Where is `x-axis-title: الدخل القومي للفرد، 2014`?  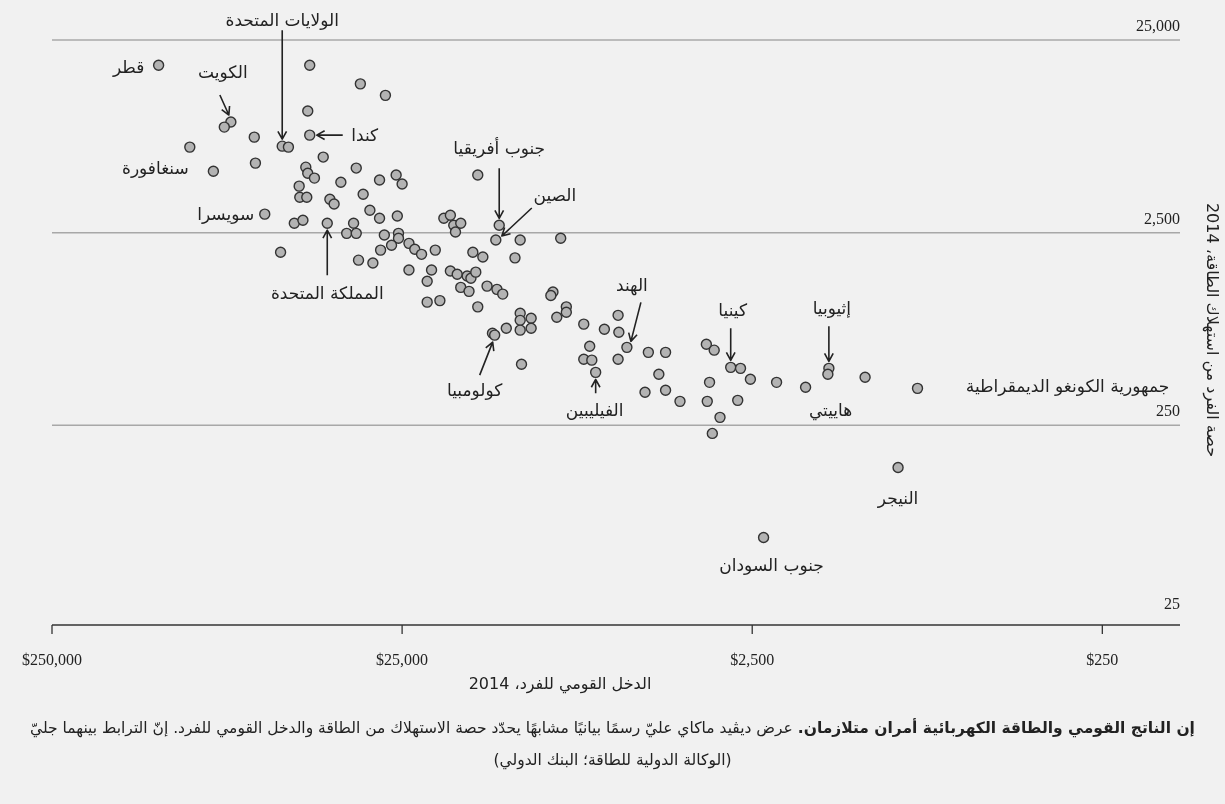
x-axis-title: الدخل القومي للفرد، 2014 is located at coordinates (560, 684).